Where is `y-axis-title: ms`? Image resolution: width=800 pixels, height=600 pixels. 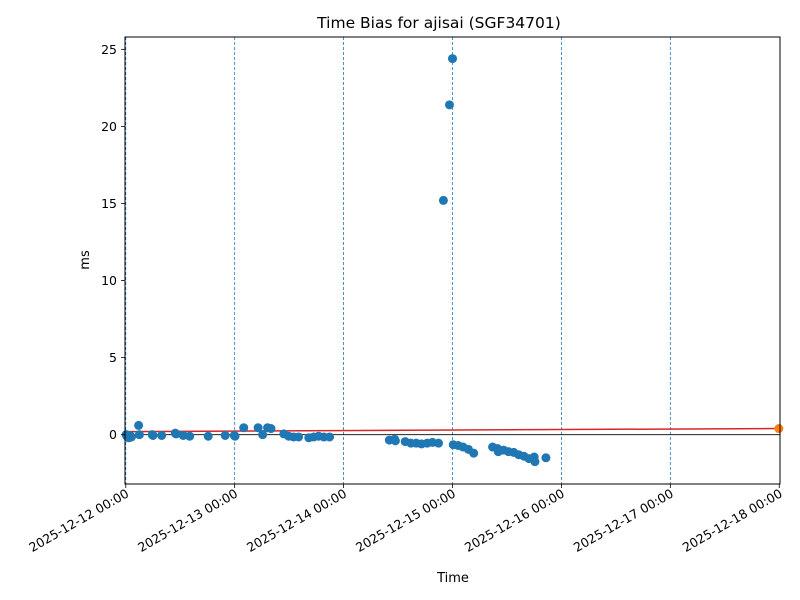 y-axis-title: ms is located at coordinates (85, 260).